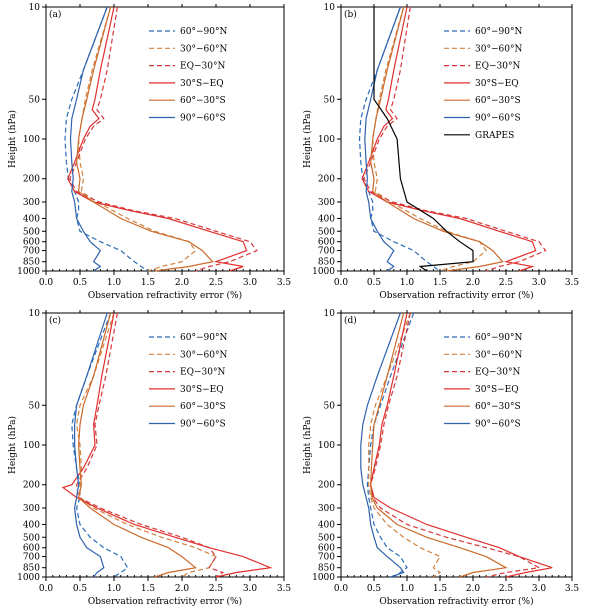  I want to click on y-tick-label: 500, so click(326, 538).